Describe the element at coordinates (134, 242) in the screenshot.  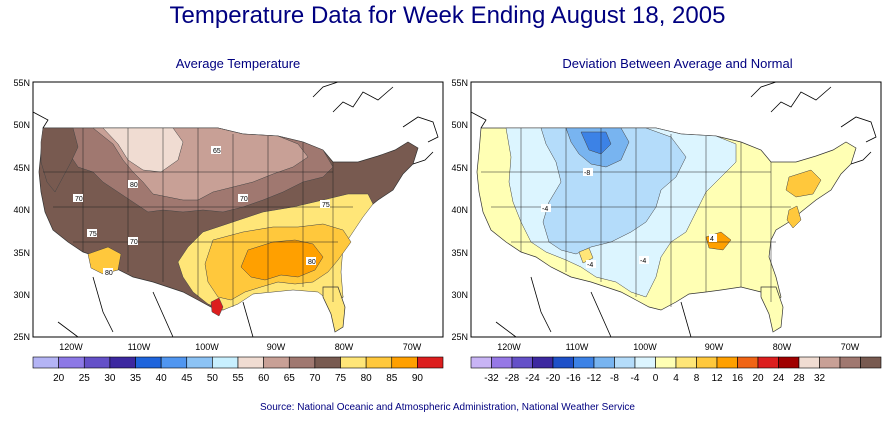
I see `contour-label-7: 70` at that location.